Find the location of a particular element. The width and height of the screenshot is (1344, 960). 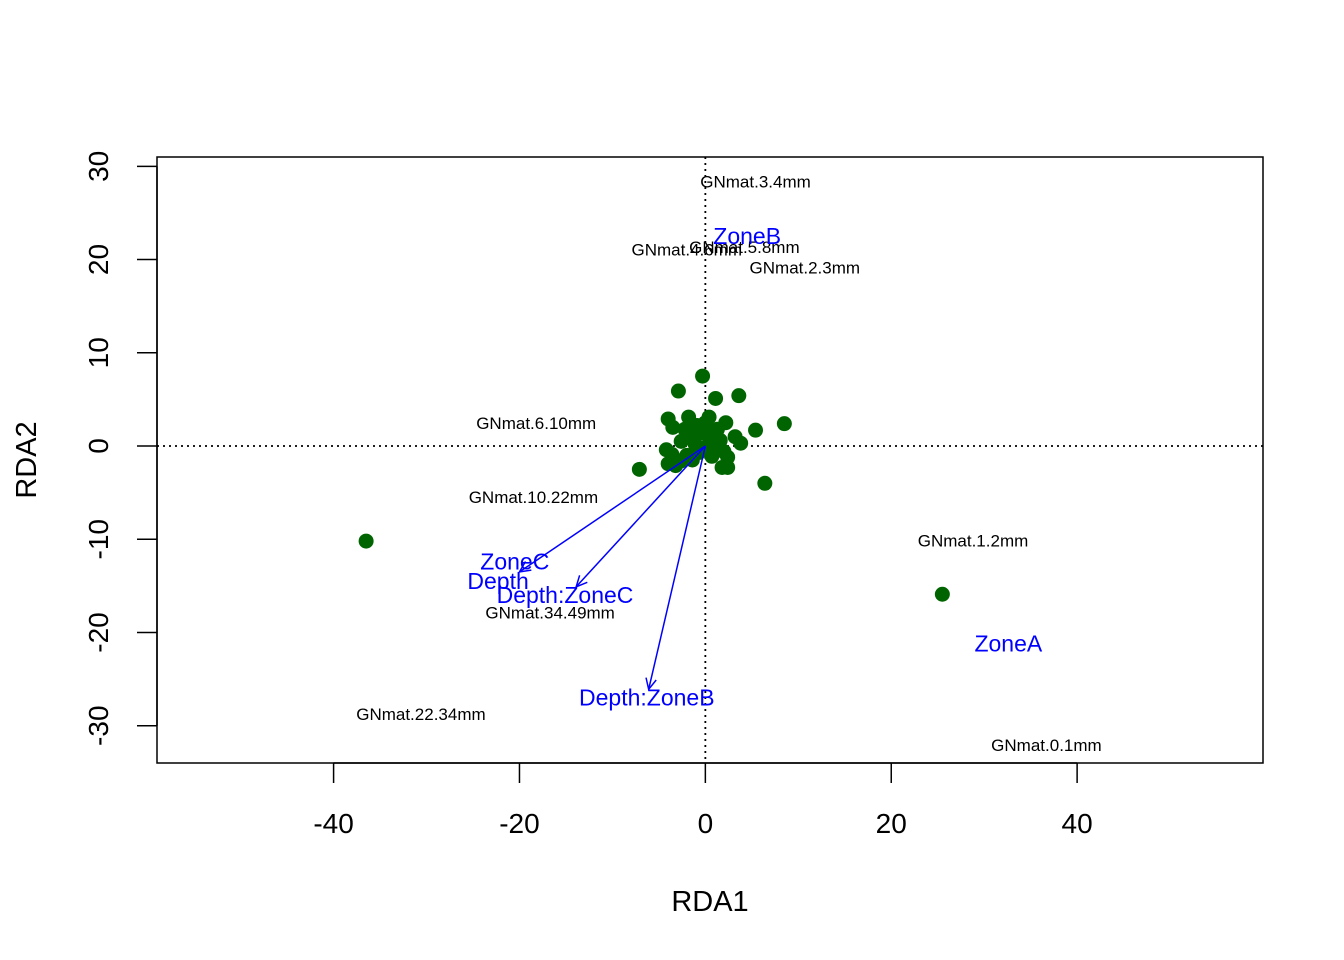

x-axis: -40 -20 0 20 40 is located at coordinates (703, 800).